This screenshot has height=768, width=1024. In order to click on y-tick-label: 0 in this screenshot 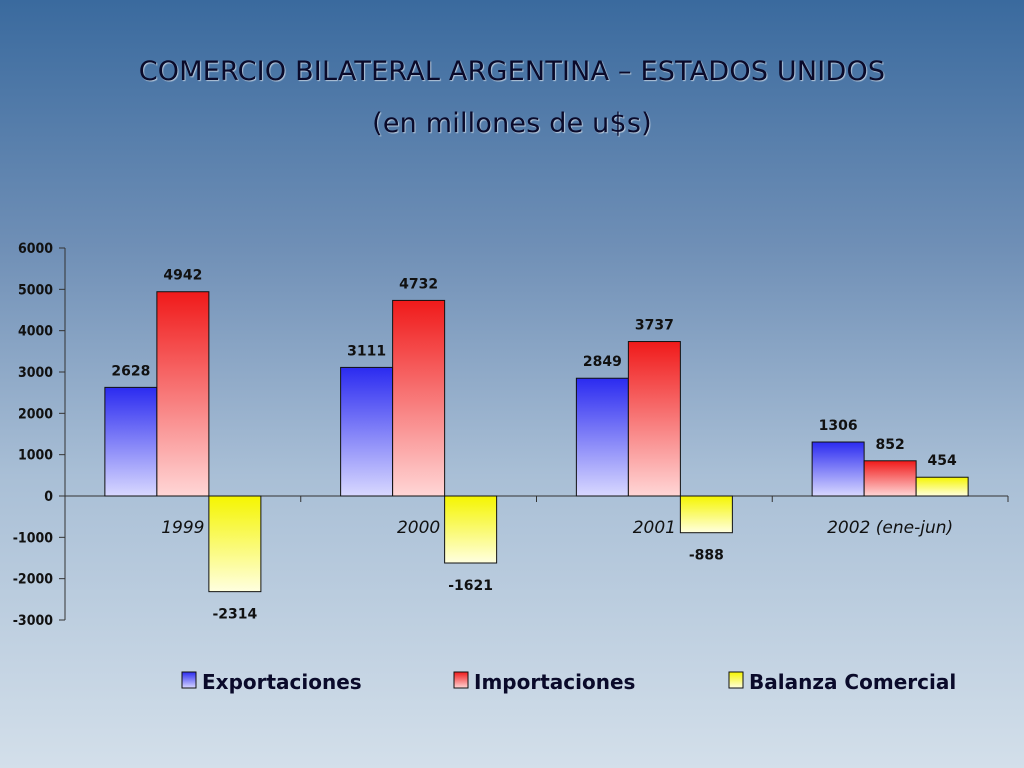, I will do `click(48, 497)`.